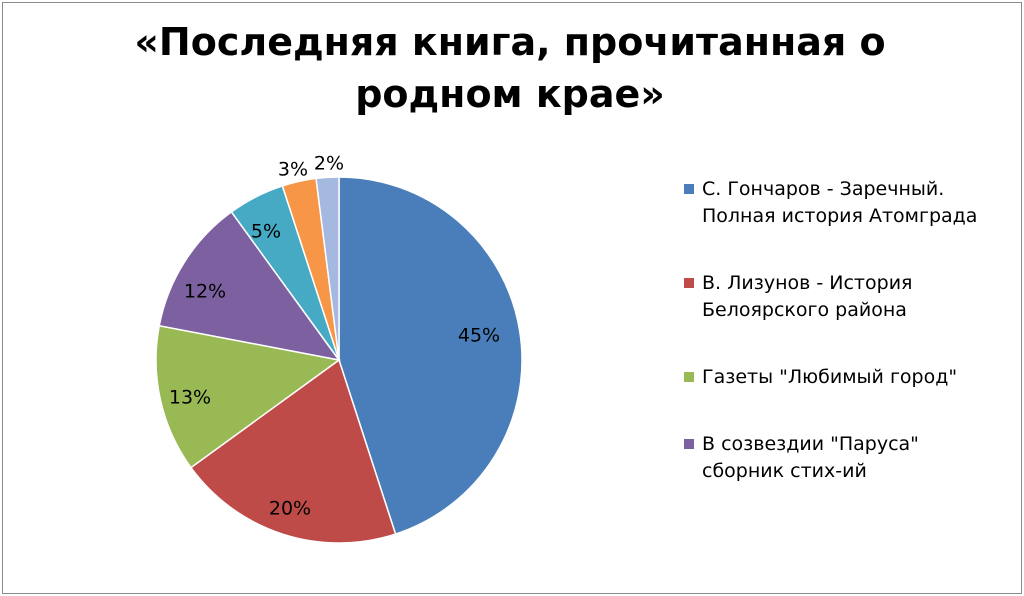 Image resolution: width=1024 pixels, height=596 pixels. What do you see at coordinates (810, 444) in the screenshot?
I see `legend-label: В созвездии "Паруса"` at bounding box center [810, 444].